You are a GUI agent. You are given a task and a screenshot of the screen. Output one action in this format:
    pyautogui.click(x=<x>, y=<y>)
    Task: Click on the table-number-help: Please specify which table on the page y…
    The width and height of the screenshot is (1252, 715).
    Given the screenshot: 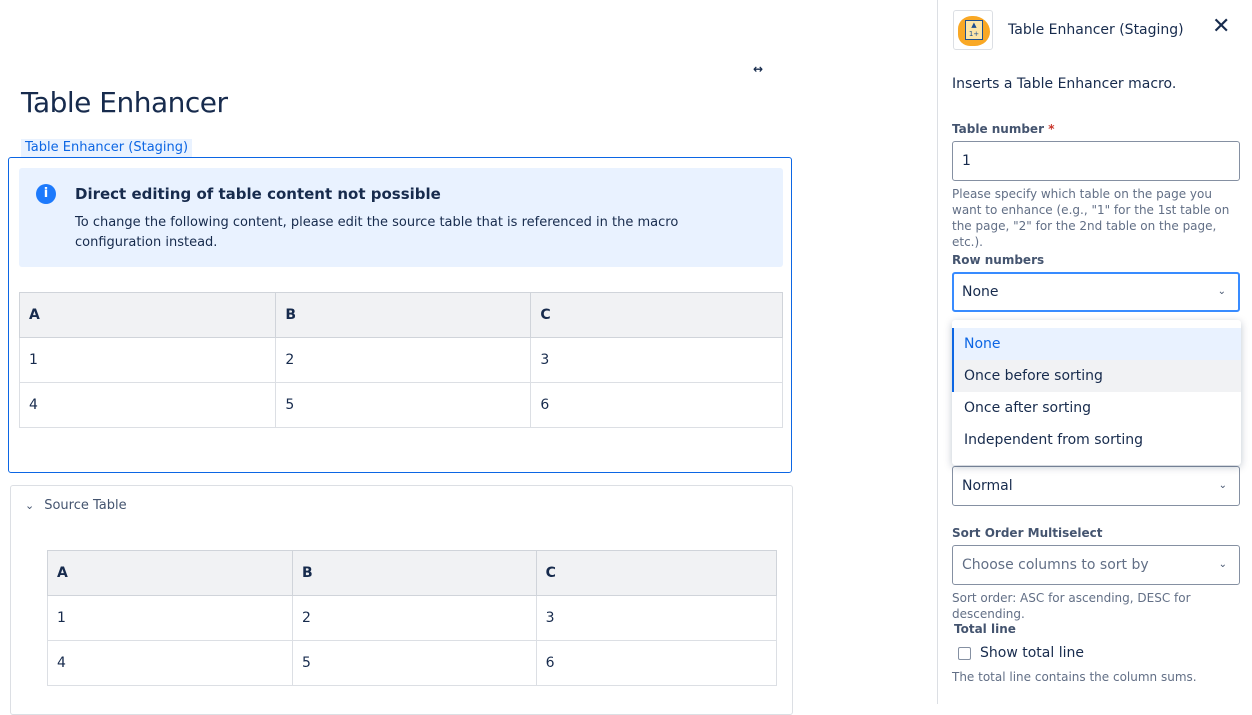 What is the action you would take?
    pyautogui.click(x=1091, y=218)
    